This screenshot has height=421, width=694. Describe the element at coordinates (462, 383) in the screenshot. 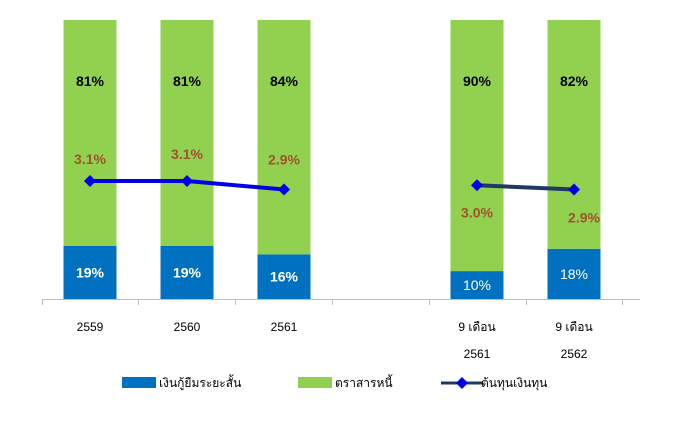

I see `legend-cost-of-funds-marker` at that location.